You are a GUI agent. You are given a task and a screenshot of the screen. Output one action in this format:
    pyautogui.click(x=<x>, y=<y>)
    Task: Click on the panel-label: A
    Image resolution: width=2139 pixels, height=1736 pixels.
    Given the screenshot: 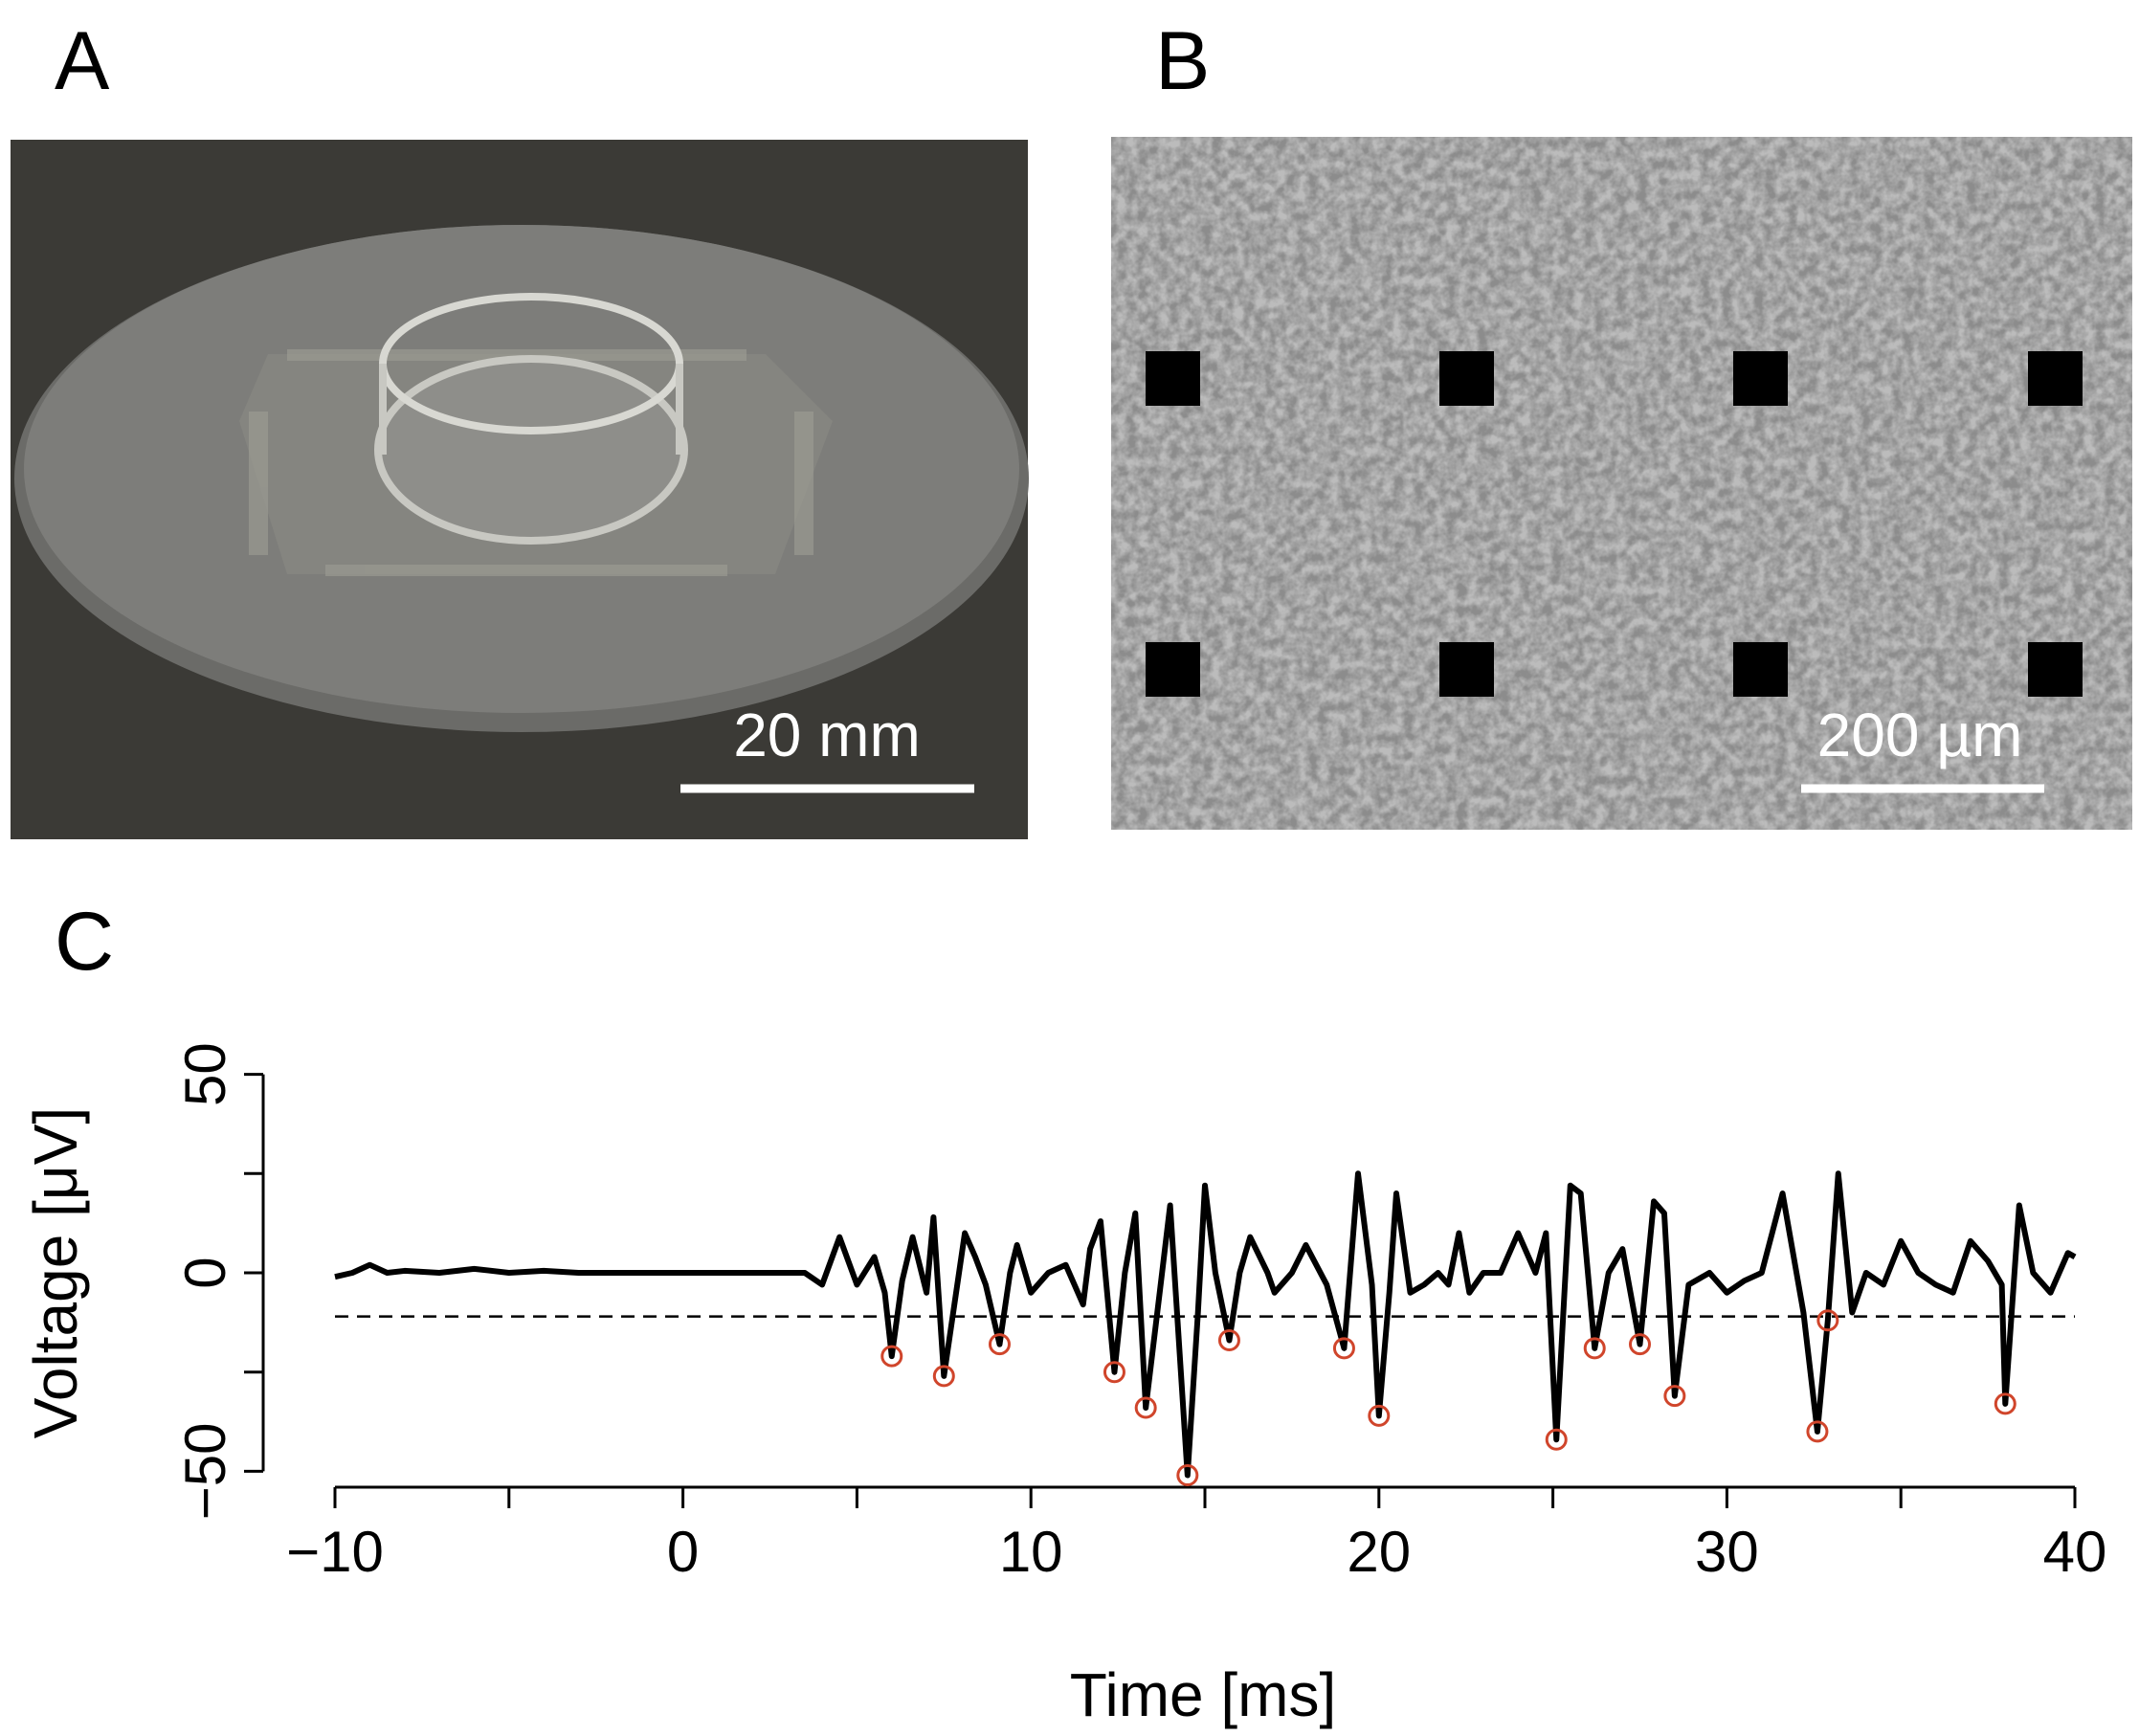 What is the action you would take?
    pyautogui.click(x=82, y=61)
    